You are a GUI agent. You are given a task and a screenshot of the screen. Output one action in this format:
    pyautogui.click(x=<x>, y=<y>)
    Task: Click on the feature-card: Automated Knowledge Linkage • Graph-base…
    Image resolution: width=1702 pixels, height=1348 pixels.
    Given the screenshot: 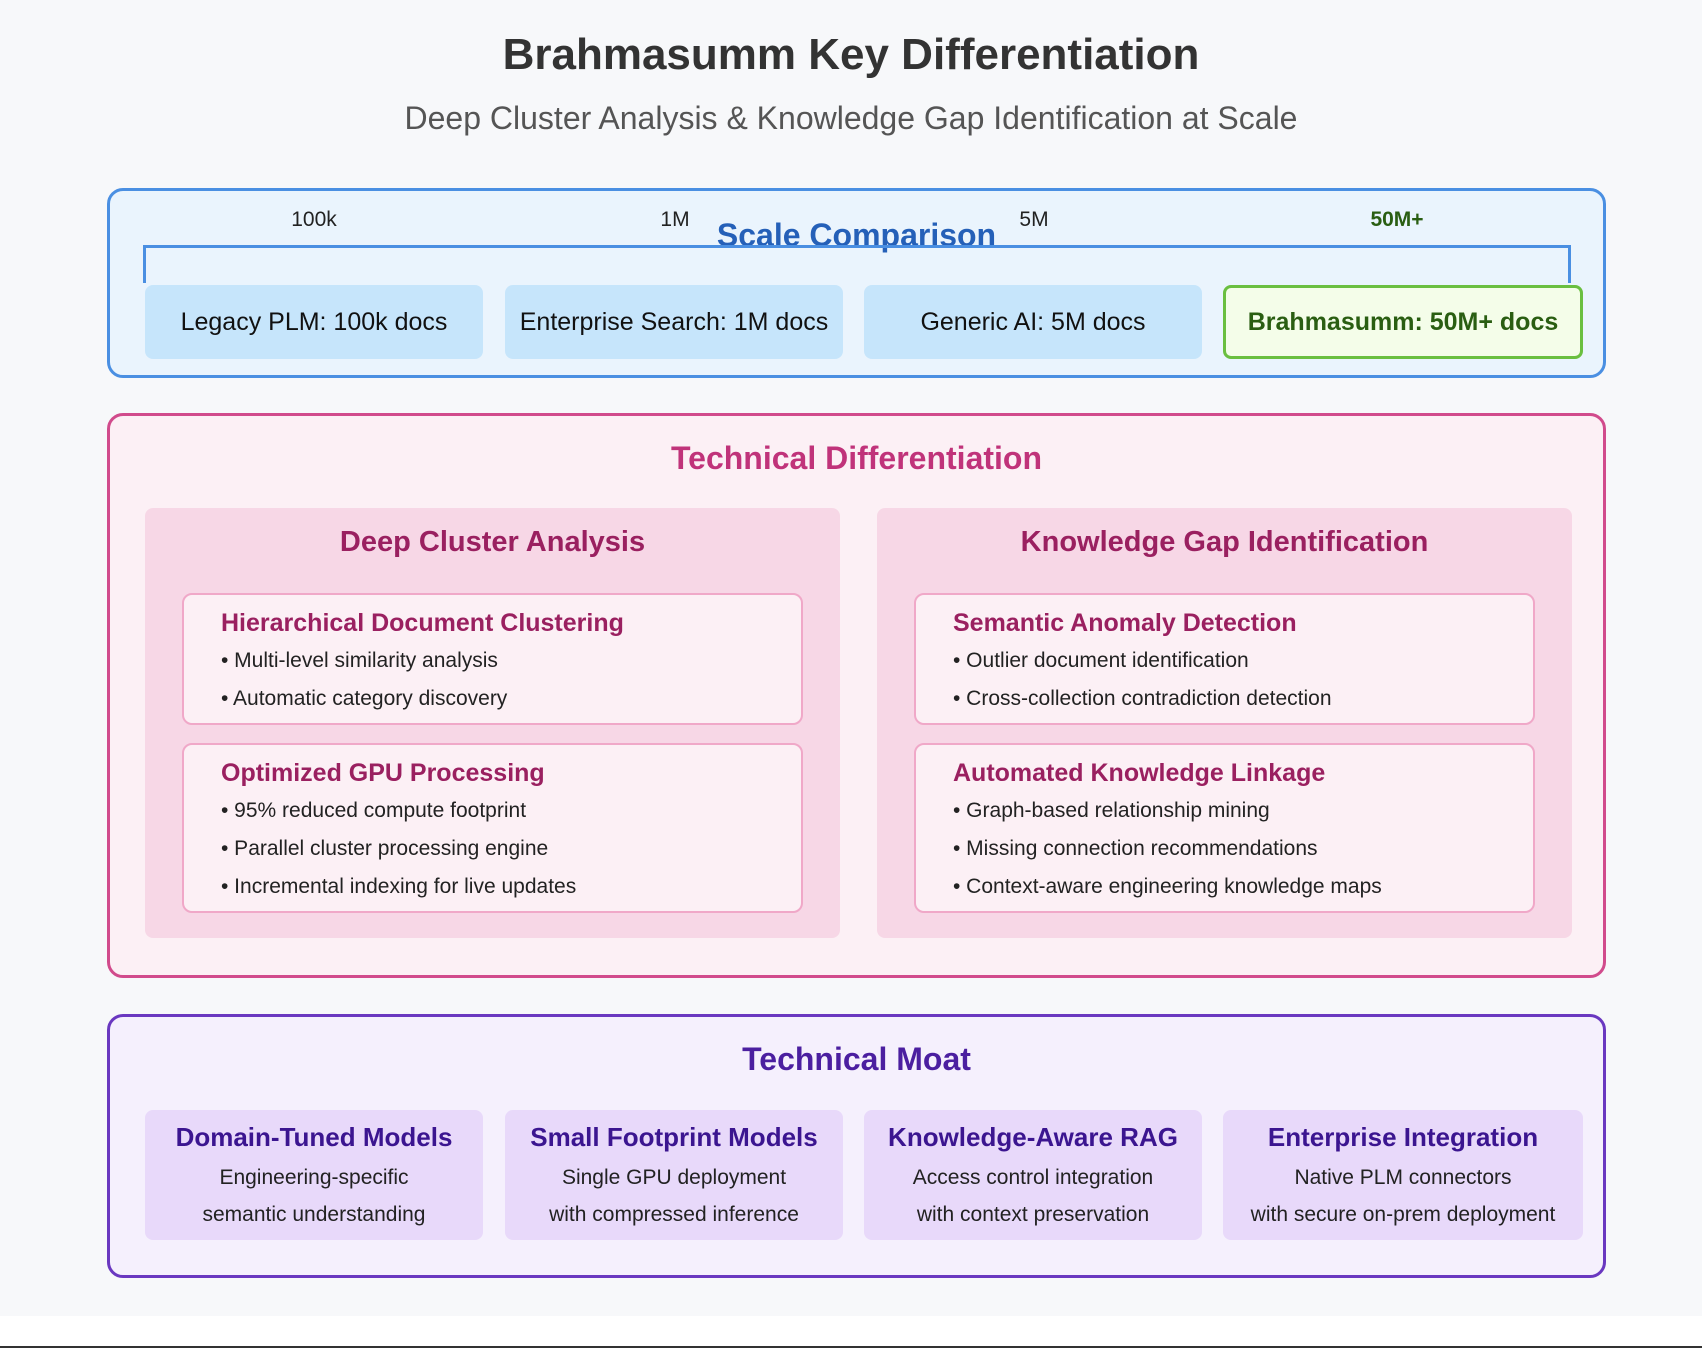 What is the action you would take?
    pyautogui.click(x=1224, y=828)
    